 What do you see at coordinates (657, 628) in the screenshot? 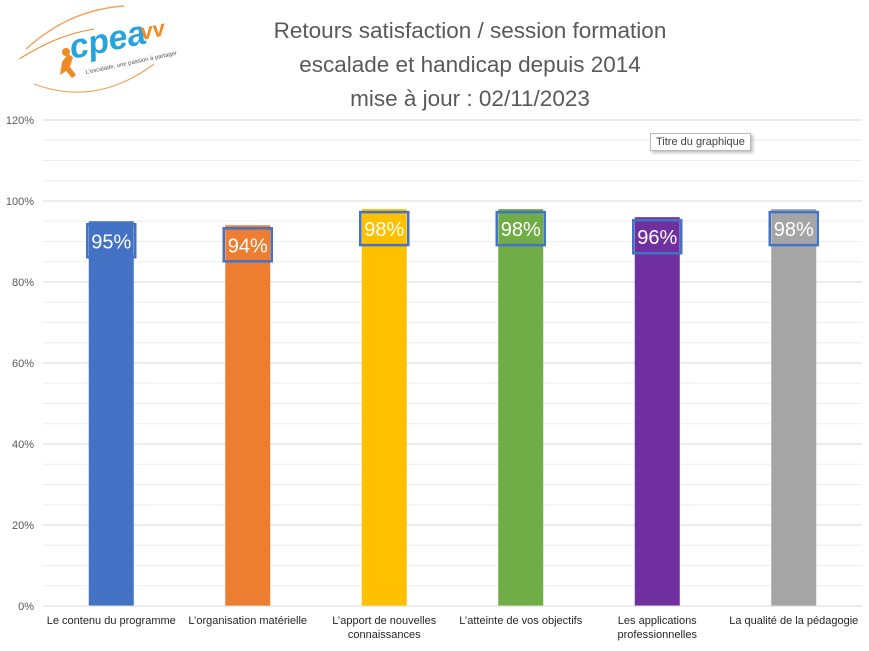
I see `x-tick-label: Les applications professionnelles` at bounding box center [657, 628].